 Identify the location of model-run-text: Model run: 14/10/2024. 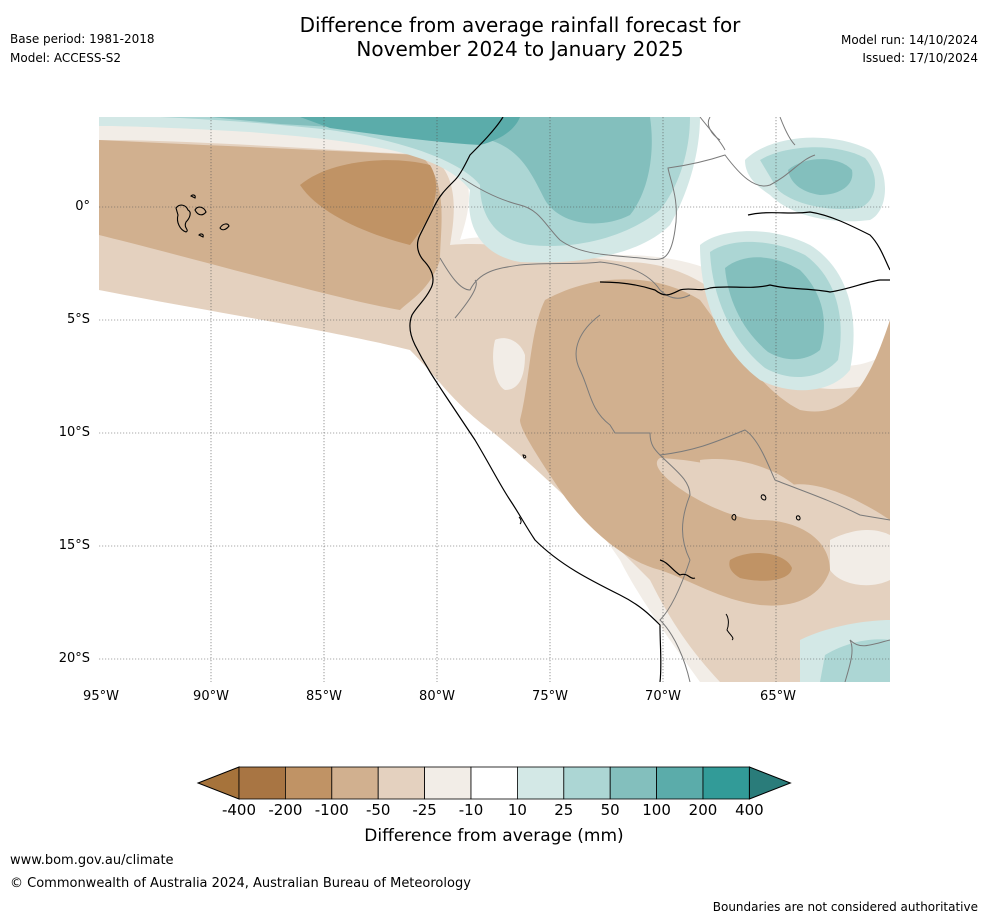
(909, 40).